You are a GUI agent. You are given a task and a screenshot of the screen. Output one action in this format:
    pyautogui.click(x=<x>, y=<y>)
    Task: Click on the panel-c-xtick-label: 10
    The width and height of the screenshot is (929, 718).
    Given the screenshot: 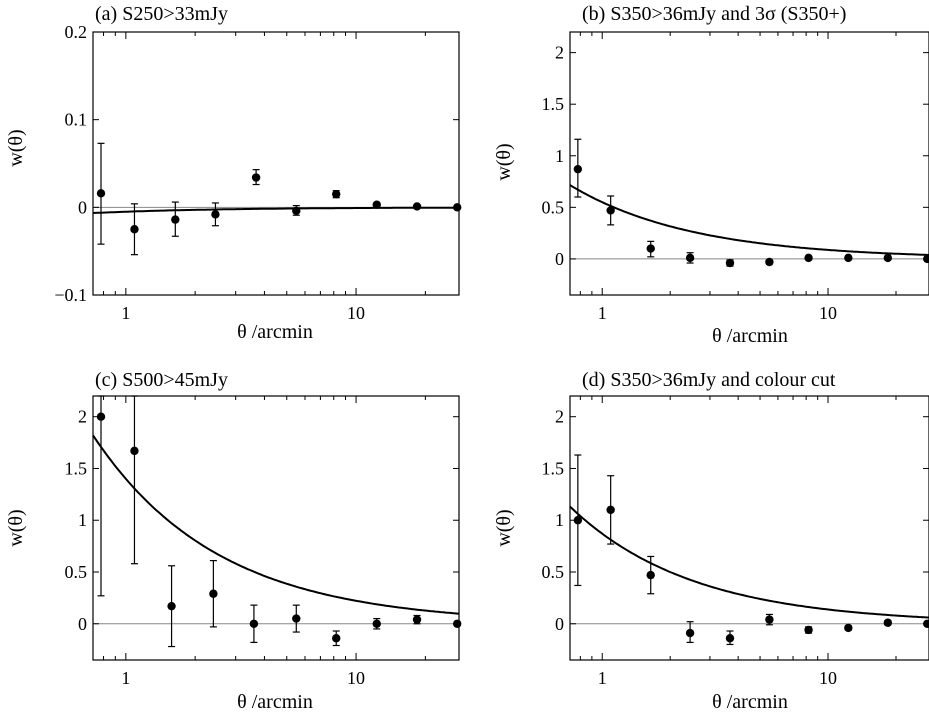 What is the action you would take?
    pyautogui.click(x=356, y=678)
    